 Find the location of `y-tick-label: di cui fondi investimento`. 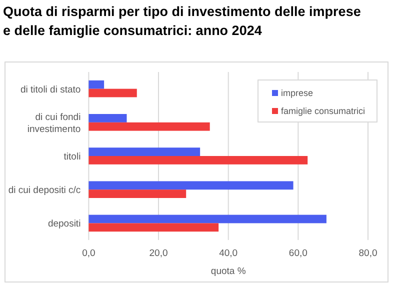

y-tick-label: di cui fondi investimento is located at coordinates (54, 123).